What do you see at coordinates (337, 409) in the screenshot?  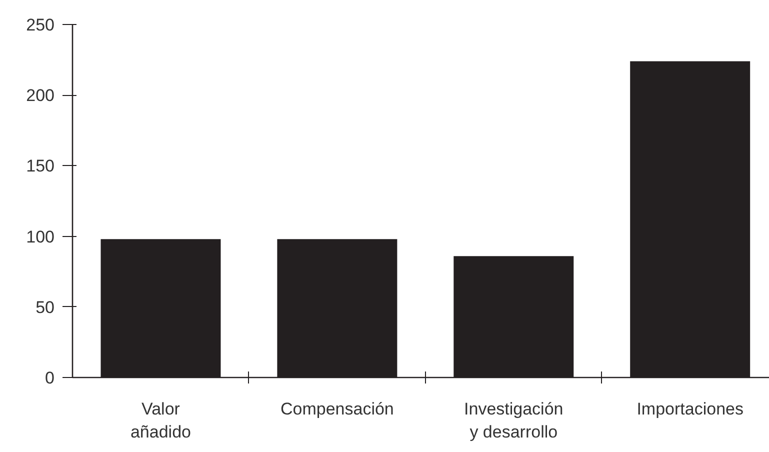 I see `x-tick-label: Compensación` at bounding box center [337, 409].